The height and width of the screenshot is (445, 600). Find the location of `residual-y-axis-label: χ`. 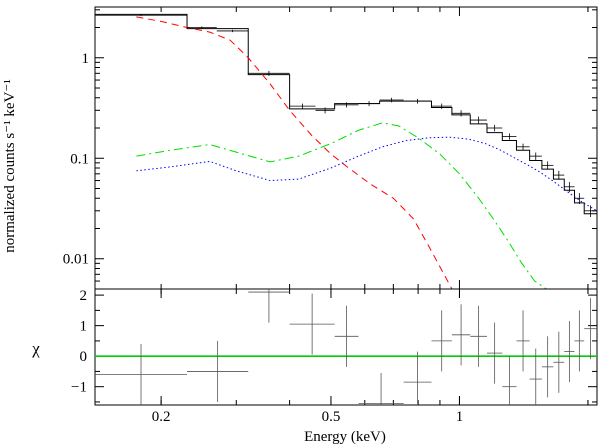

residual-y-axis-label: χ is located at coordinates (35, 348).